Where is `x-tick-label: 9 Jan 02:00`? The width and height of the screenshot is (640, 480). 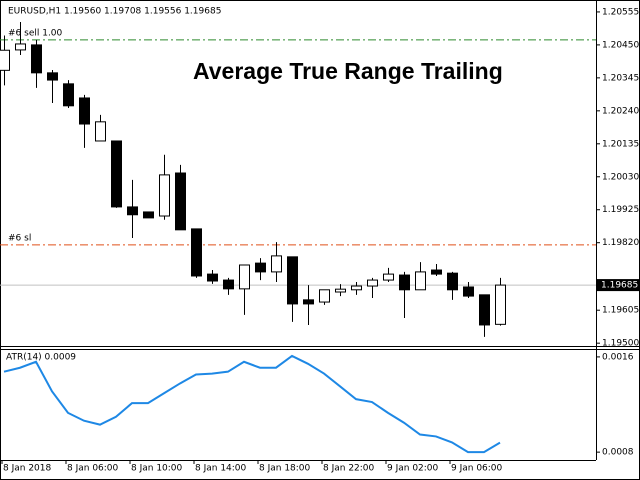
x-tick-label: 9 Jan 02:00 is located at coordinates (413, 469).